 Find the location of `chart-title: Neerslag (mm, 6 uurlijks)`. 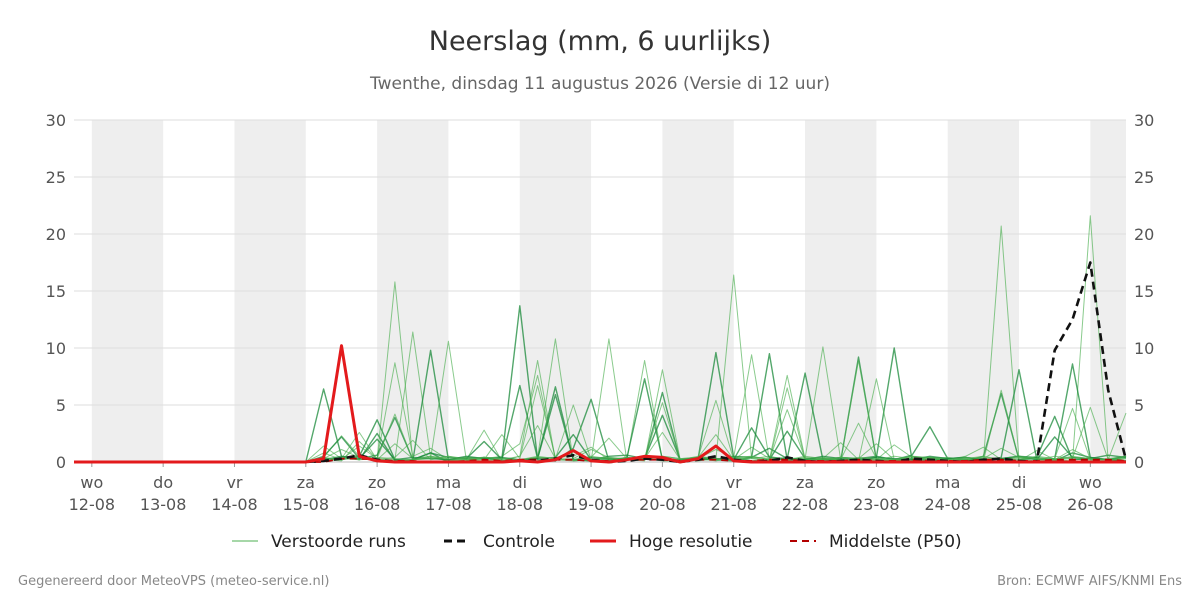

chart-title: Neerslag (mm, 6 uurlijks) is located at coordinates (600, 41).